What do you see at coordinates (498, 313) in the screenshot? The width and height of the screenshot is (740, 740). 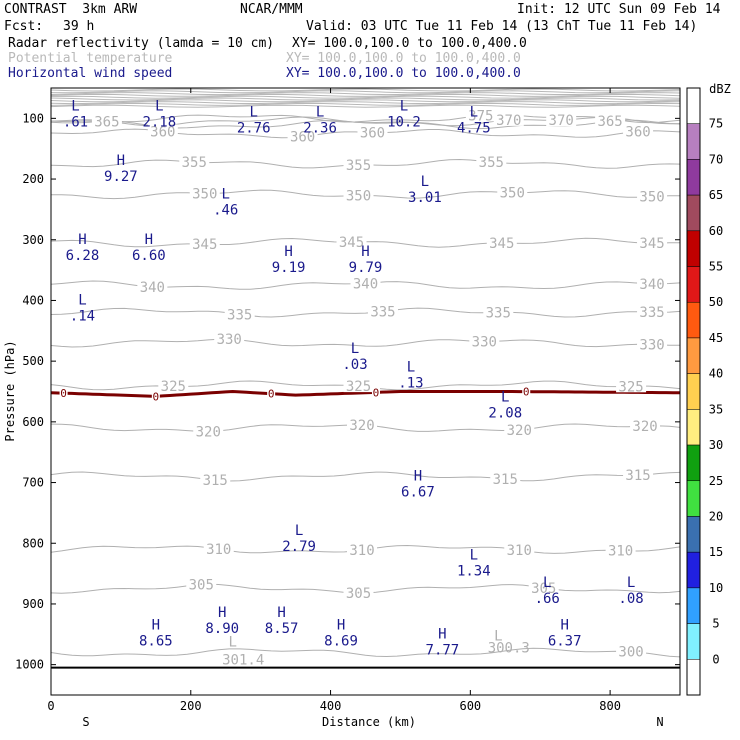 I see `theta-label-335: 335` at bounding box center [498, 313].